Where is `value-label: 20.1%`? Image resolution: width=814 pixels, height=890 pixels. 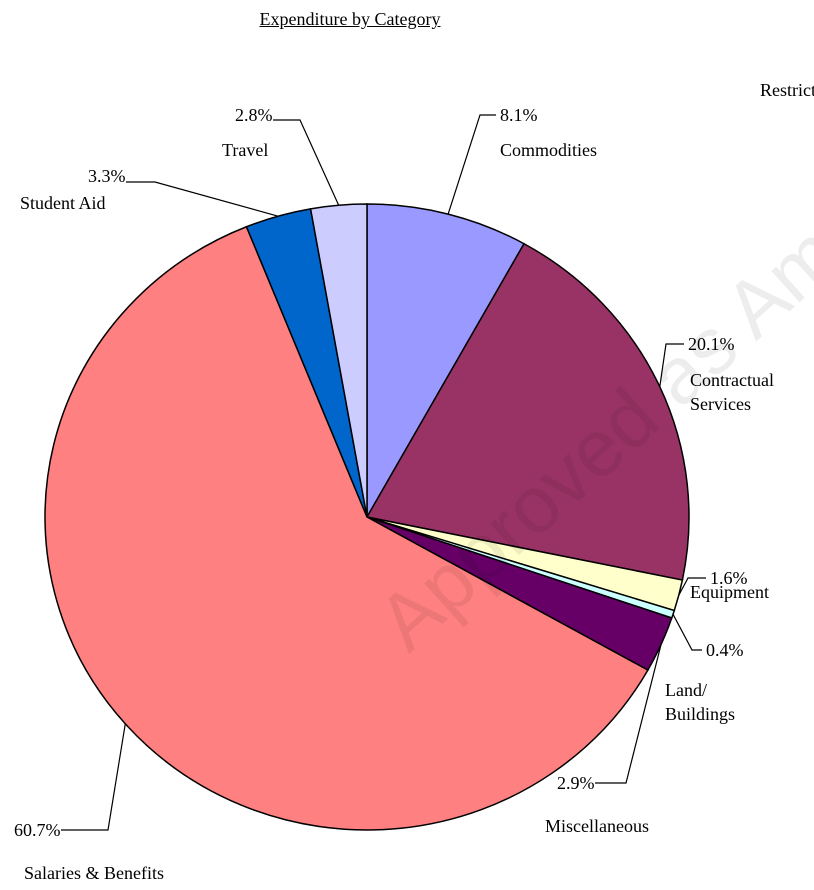
value-label: 20.1% is located at coordinates (711, 344).